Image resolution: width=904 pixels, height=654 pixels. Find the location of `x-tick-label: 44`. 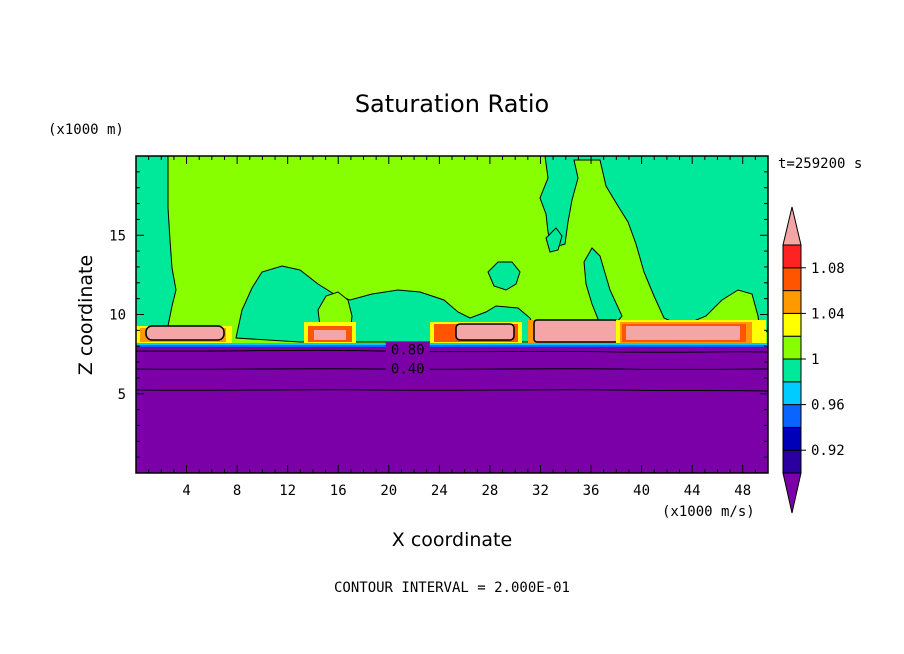

x-tick-label: 44 is located at coordinates (692, 491).